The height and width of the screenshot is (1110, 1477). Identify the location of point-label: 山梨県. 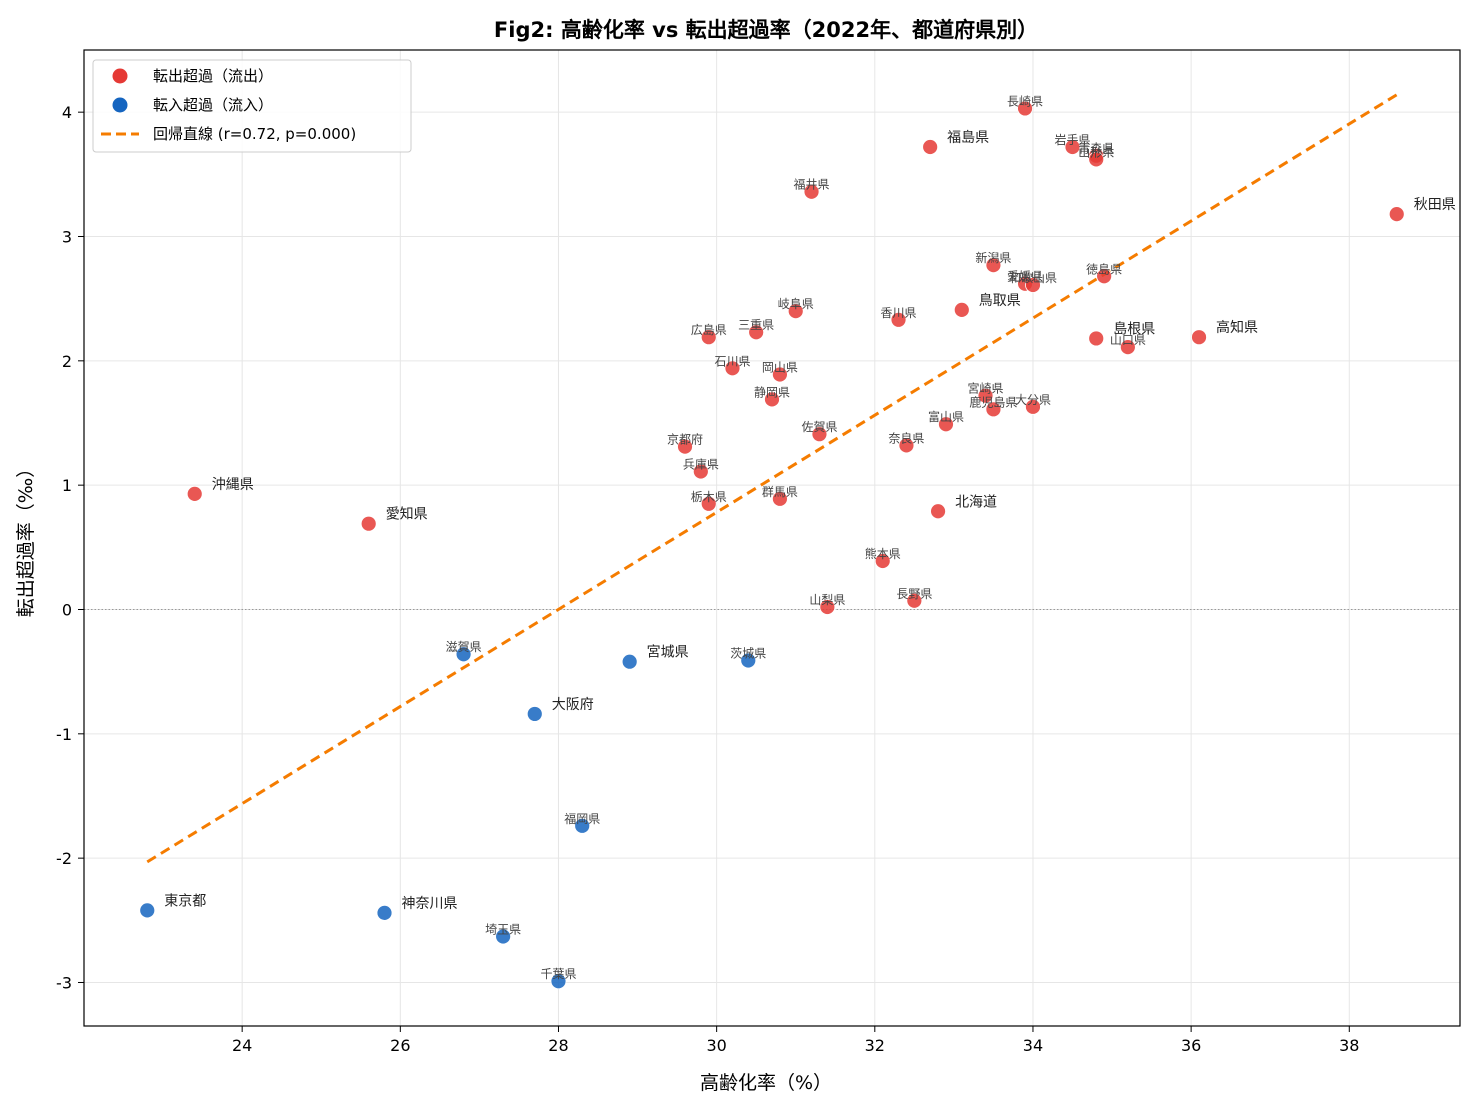
(827, 600).